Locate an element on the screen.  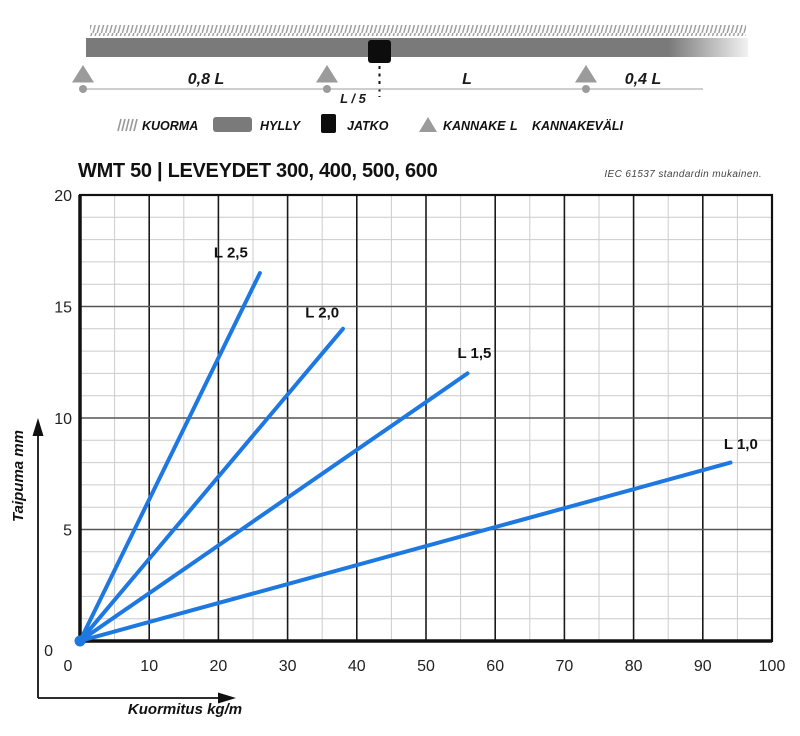
legend-label: JATKO is located at coordinates (368, 126).